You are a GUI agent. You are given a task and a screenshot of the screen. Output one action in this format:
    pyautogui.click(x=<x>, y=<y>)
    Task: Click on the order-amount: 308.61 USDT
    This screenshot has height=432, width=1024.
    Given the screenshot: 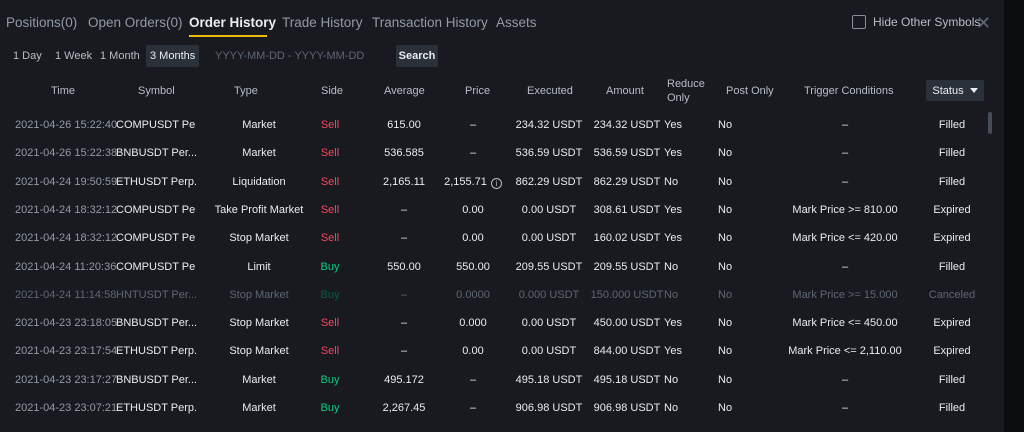 What is the action you would take?
    pyautogui.click(x=627, y=209)
    